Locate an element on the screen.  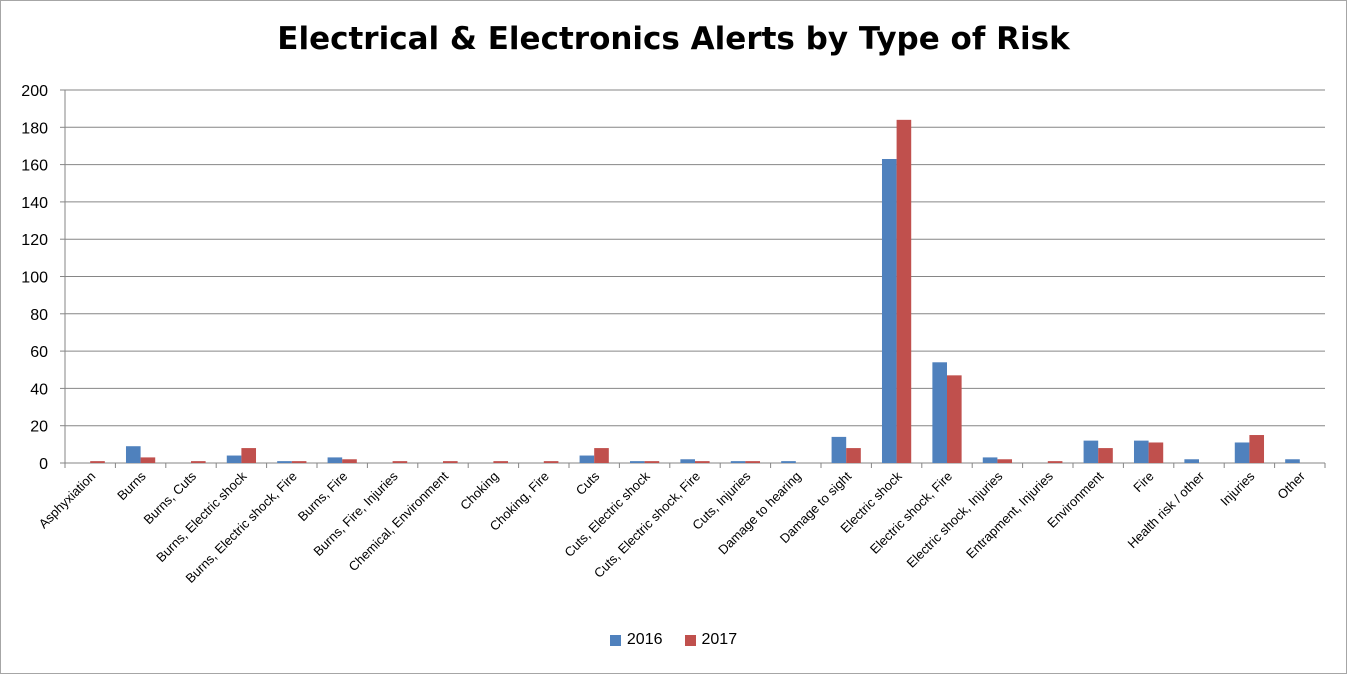
y-tick-label: 20 is located at coordinates (39, 427).